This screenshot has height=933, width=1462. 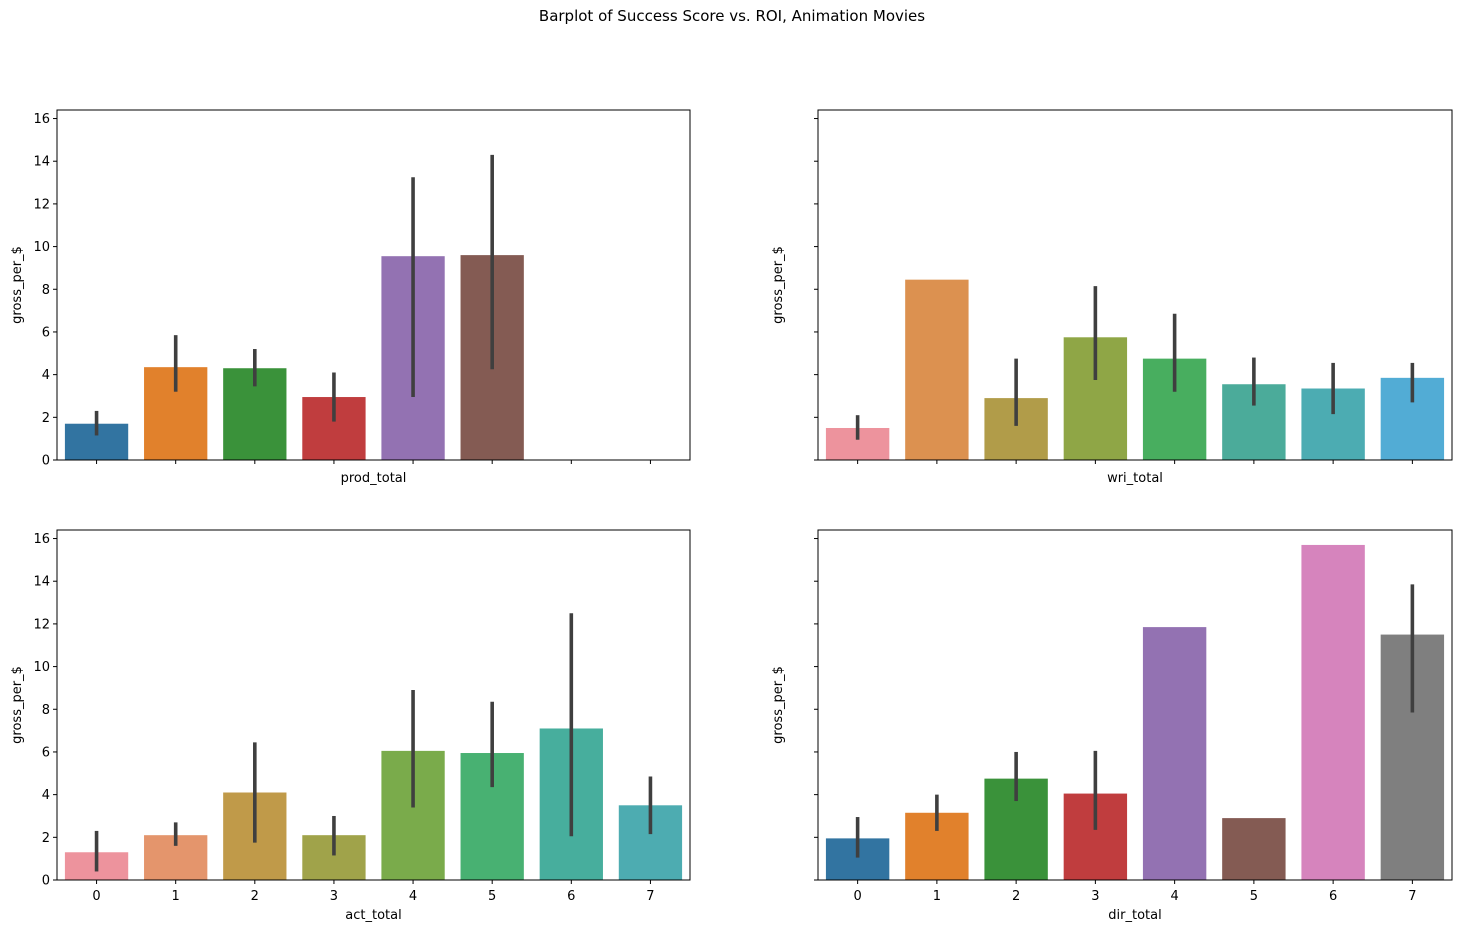 I want to click on x-axis-label: act_total, so click(x=373, y=915).